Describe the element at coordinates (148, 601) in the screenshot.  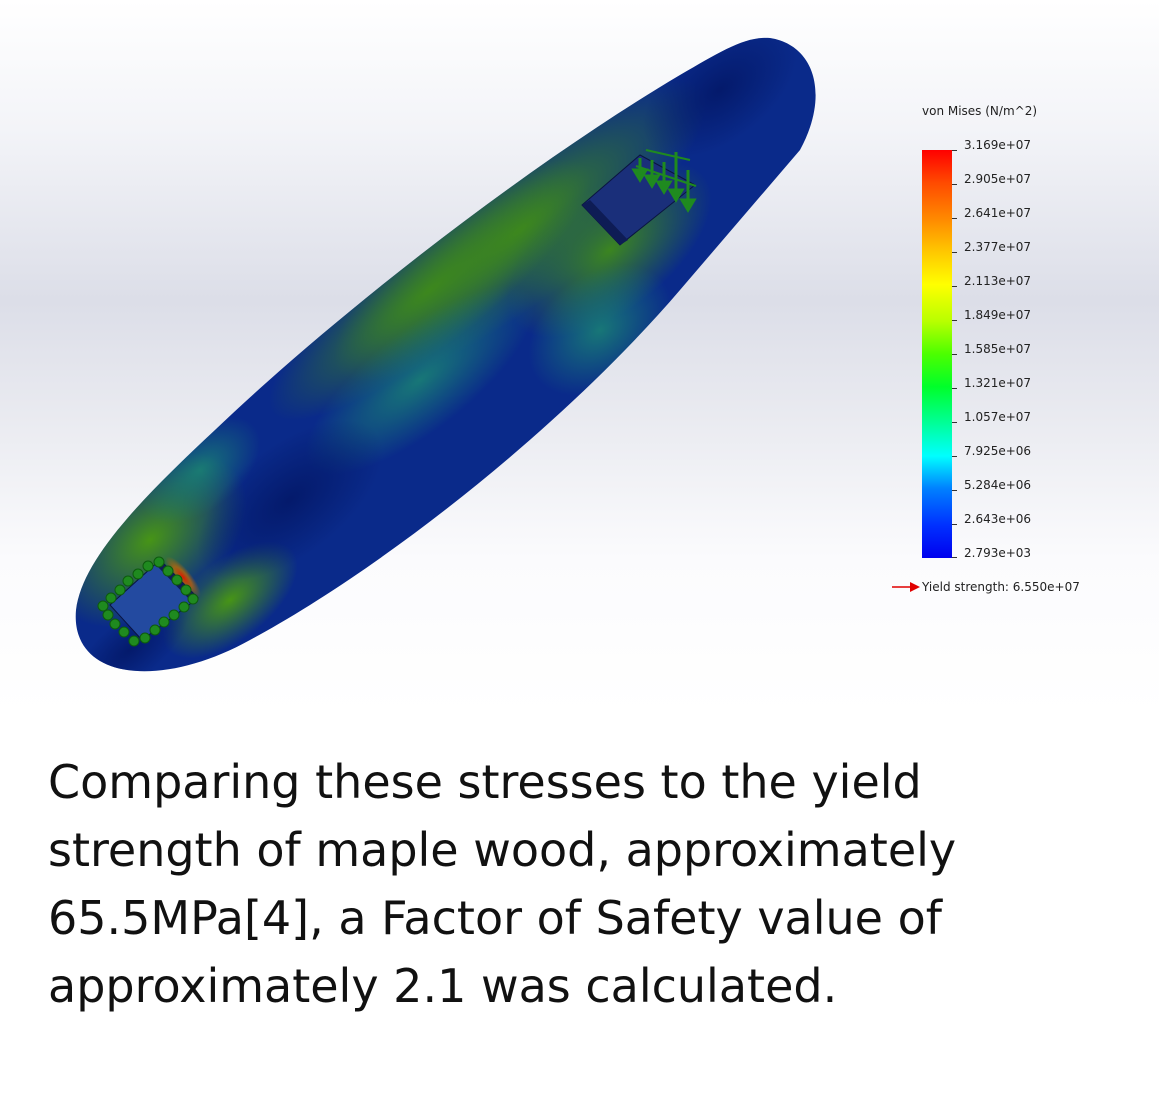
I see `fixed-geometry-icon` at that location.